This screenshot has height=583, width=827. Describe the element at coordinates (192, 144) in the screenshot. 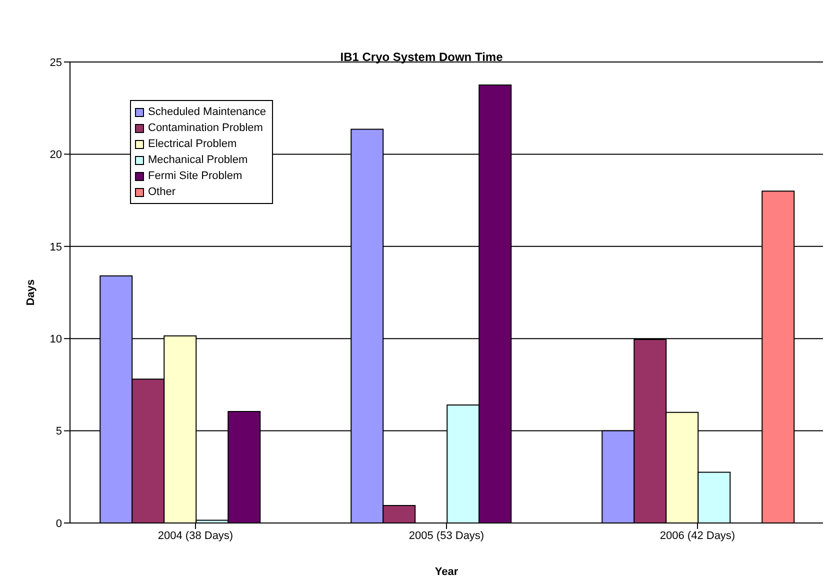

I see `legend-label: Electrical Problem` at that location.